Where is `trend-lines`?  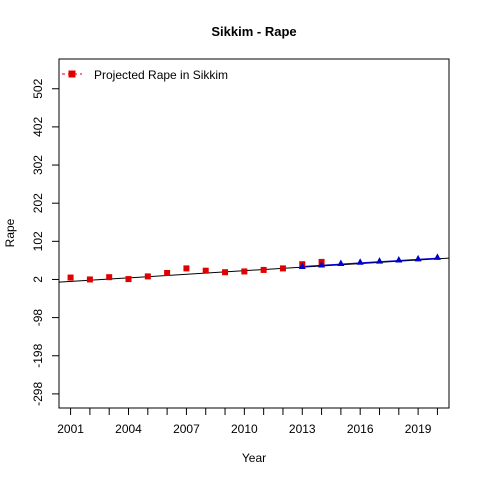
trend-lines is located at coordinates (254, 270).